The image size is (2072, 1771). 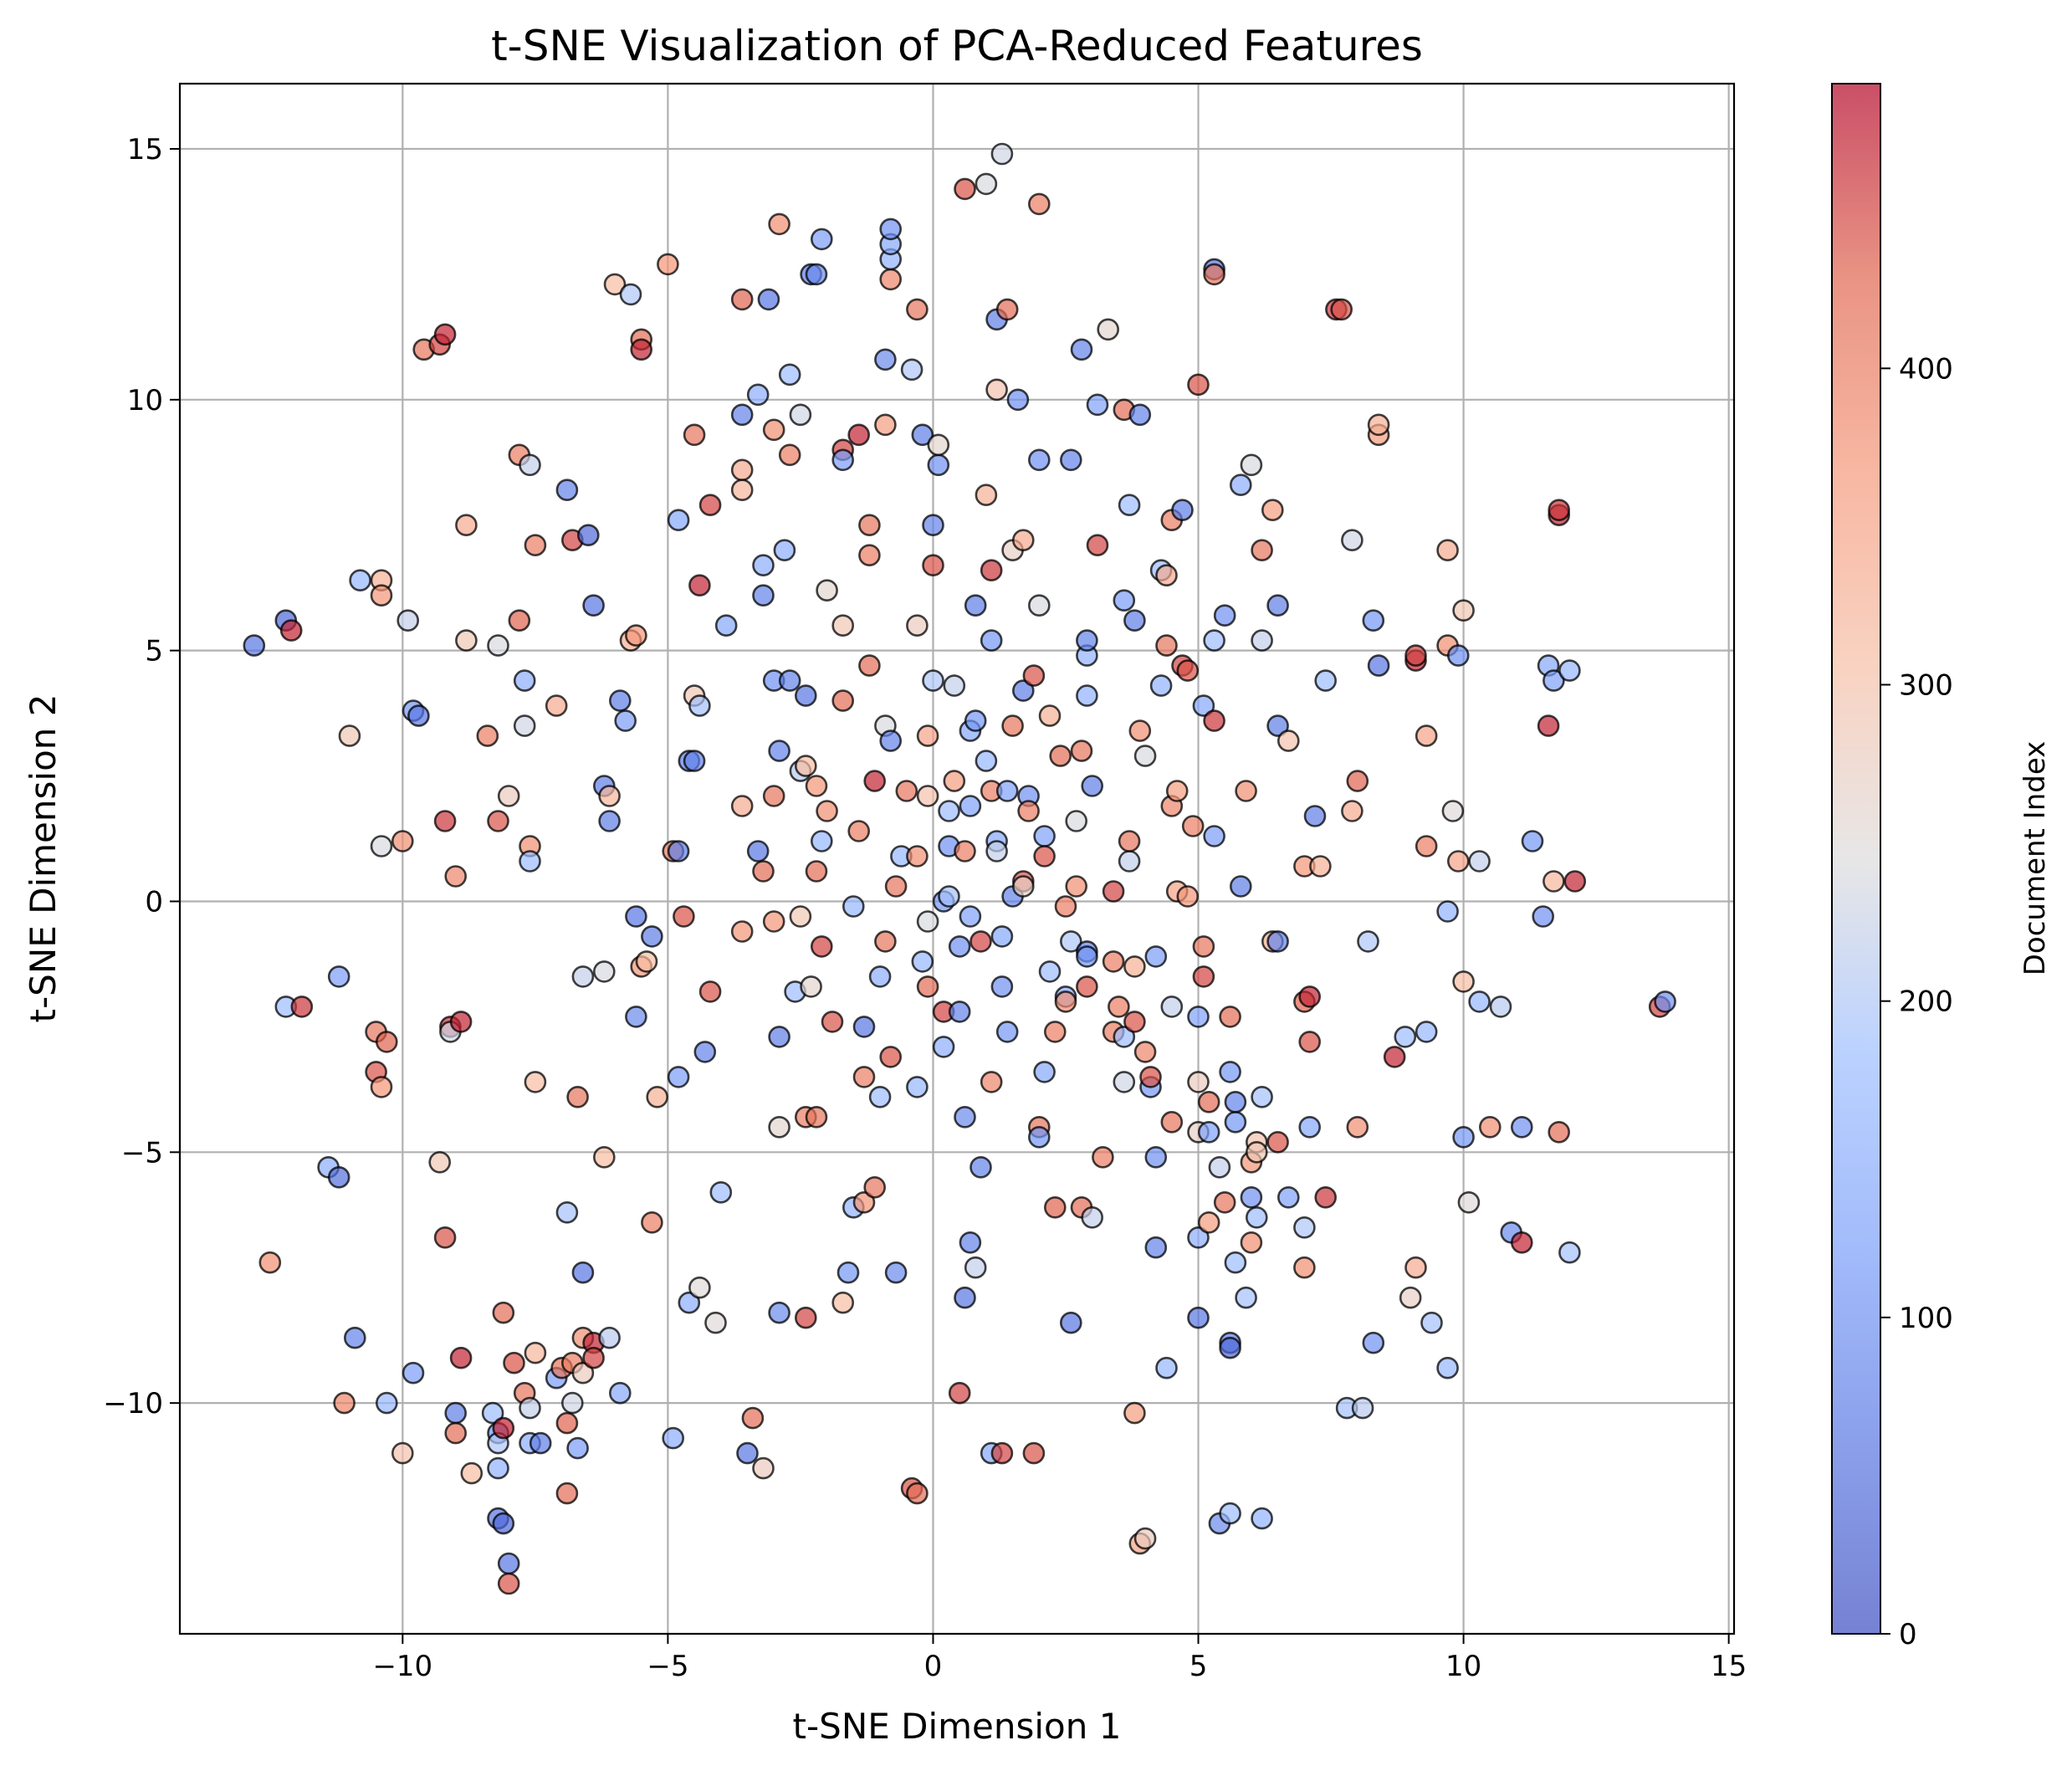 What do you see at coordinates (2035, 858) in the screenshot?
I see `colorbar-label: Document Index` at bounding box center [2035, 858].